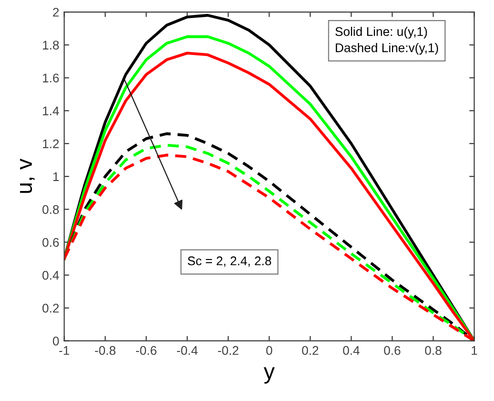 The width and height of the screenshot is (494, 401). I want to click on x-tick-label: 0, so click(269, 350).